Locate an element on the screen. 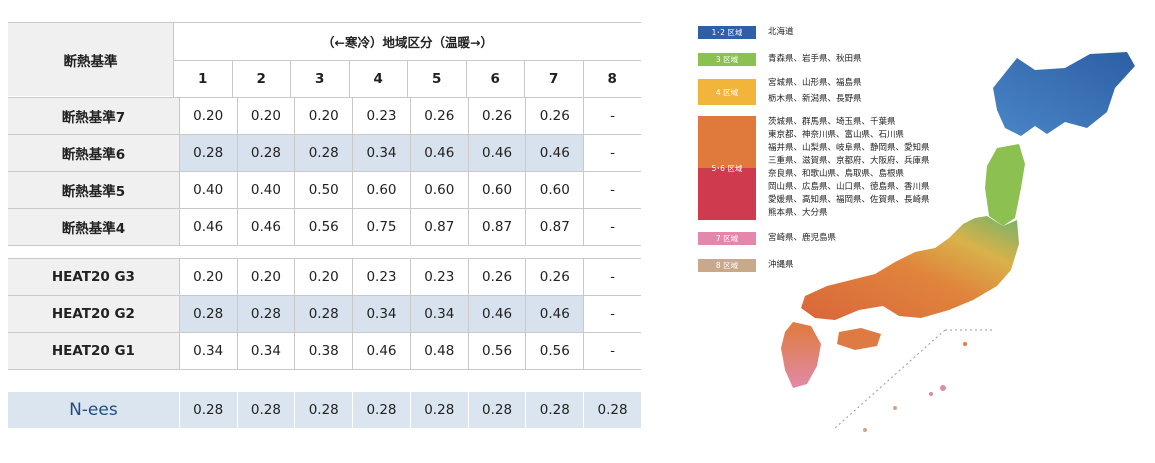 The height and width of the screenshot is (463, 1155). row-label: HEAT20 G3 is located at coordinates (93, 277).